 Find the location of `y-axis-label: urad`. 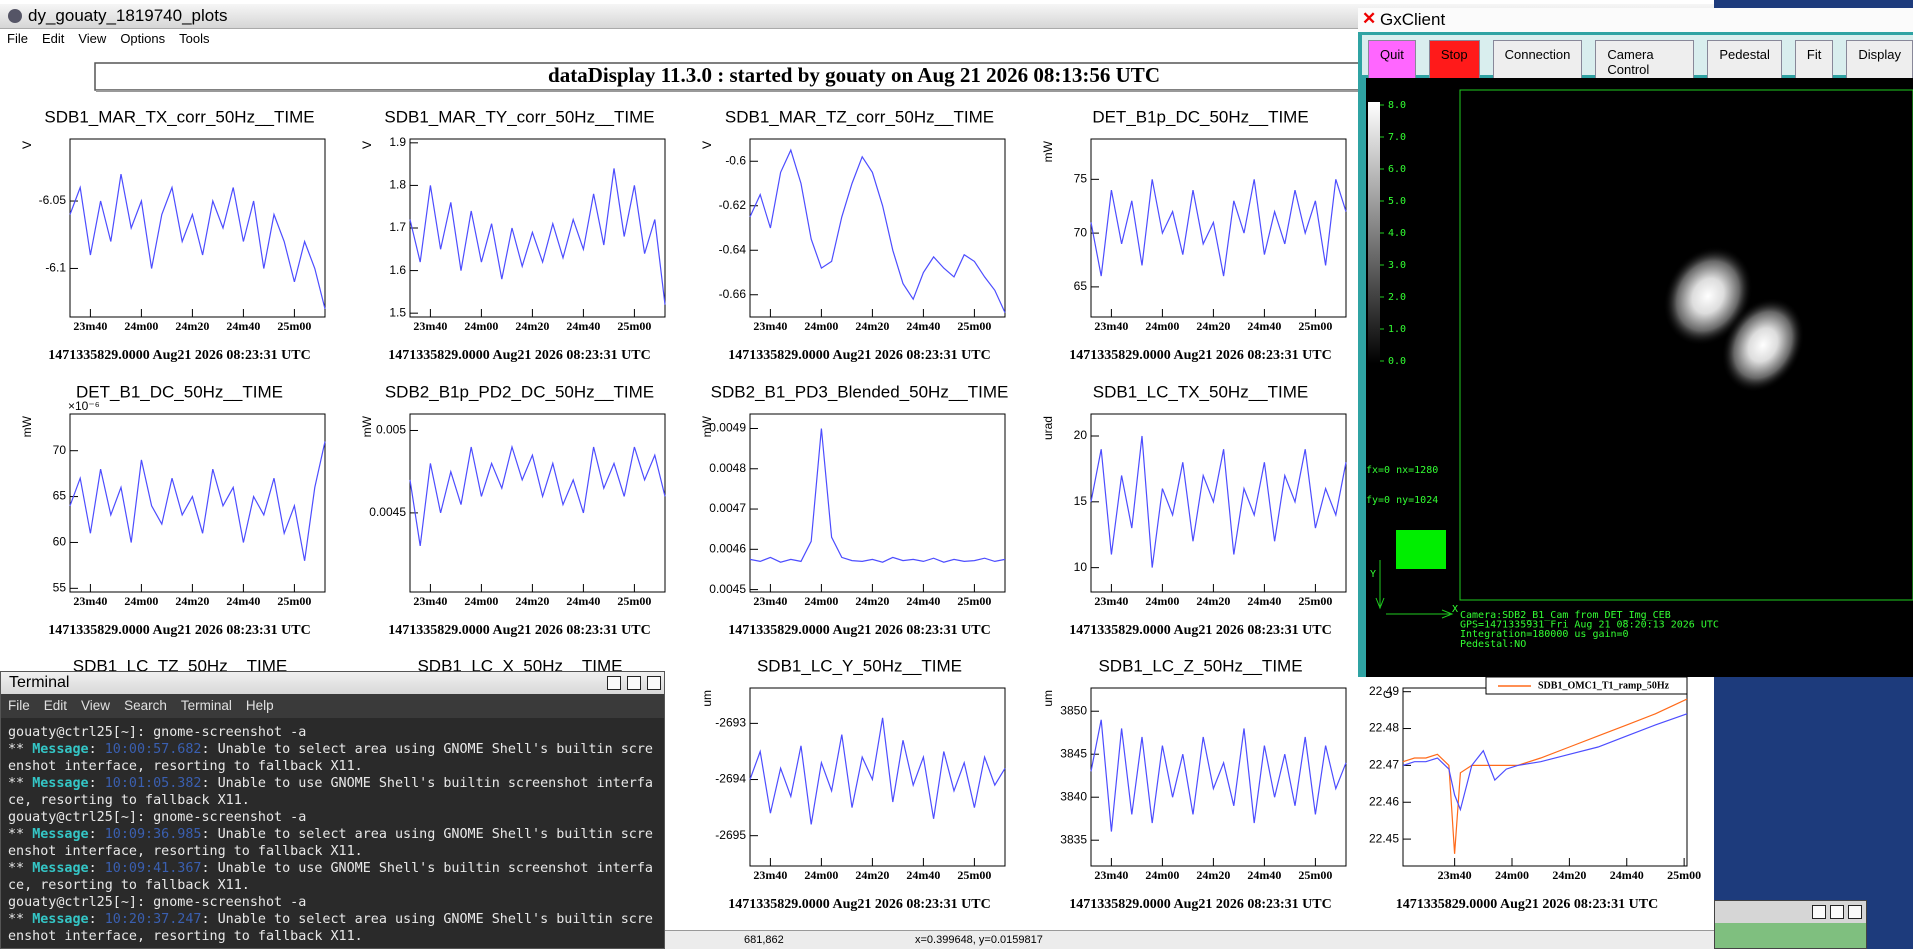

y-axis-label: urad is located at coordinates (1048, 428).